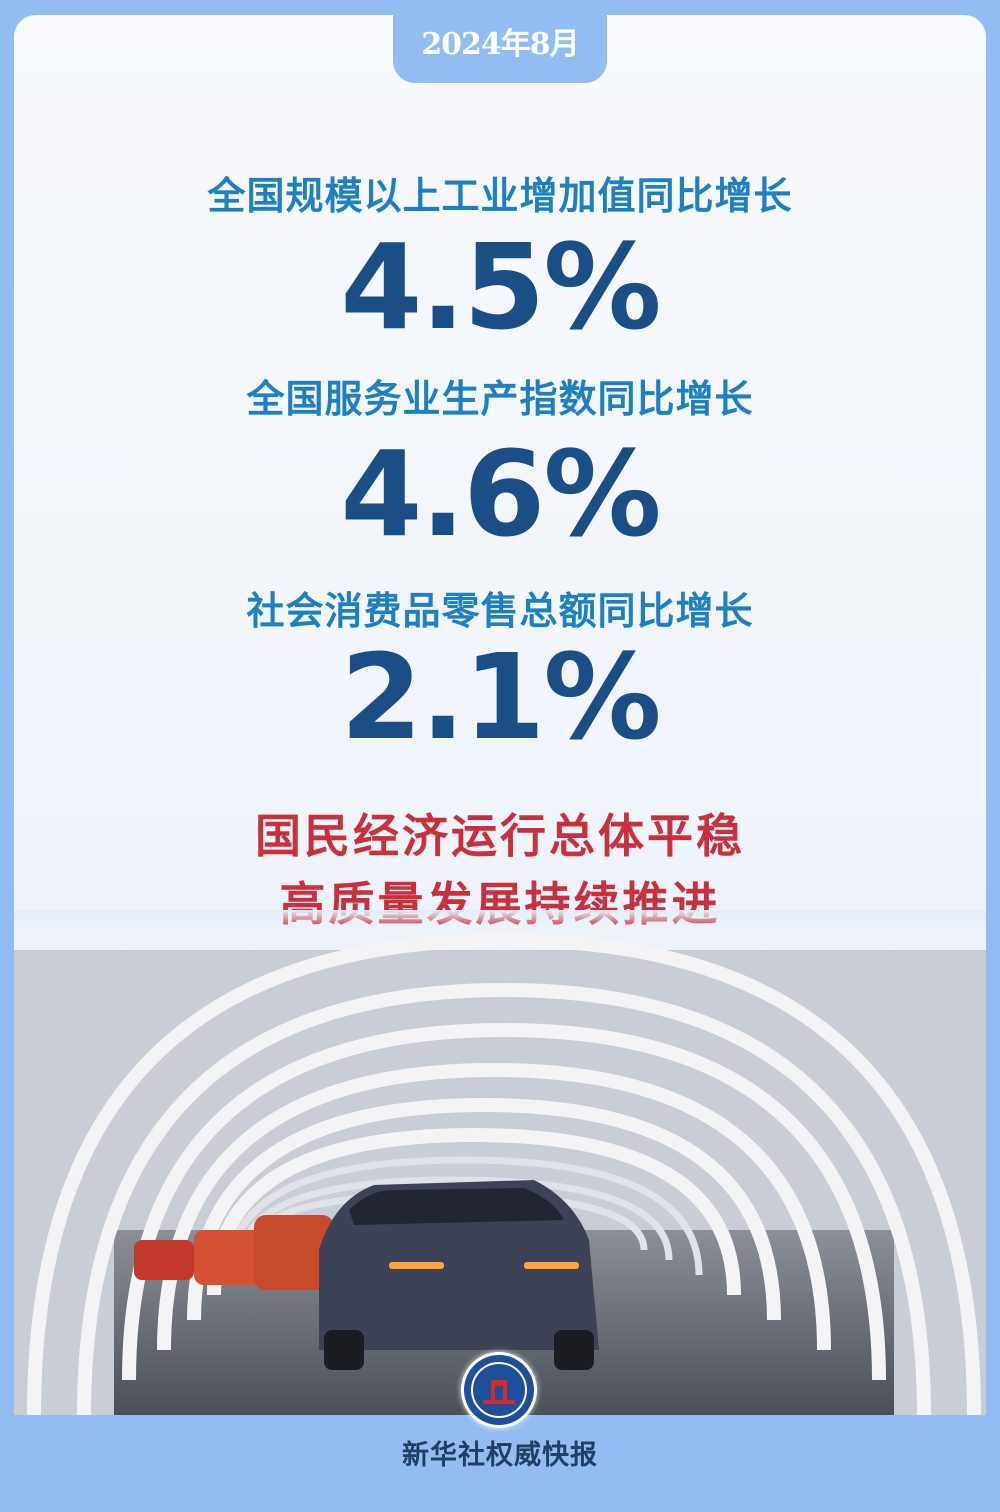 Image resolution: width=1000 pixels, height=1512 pixels. Describe the element at coordinates (500, 287) in the screenshot. I see `stat-value-industry: 4.5%` at that location.